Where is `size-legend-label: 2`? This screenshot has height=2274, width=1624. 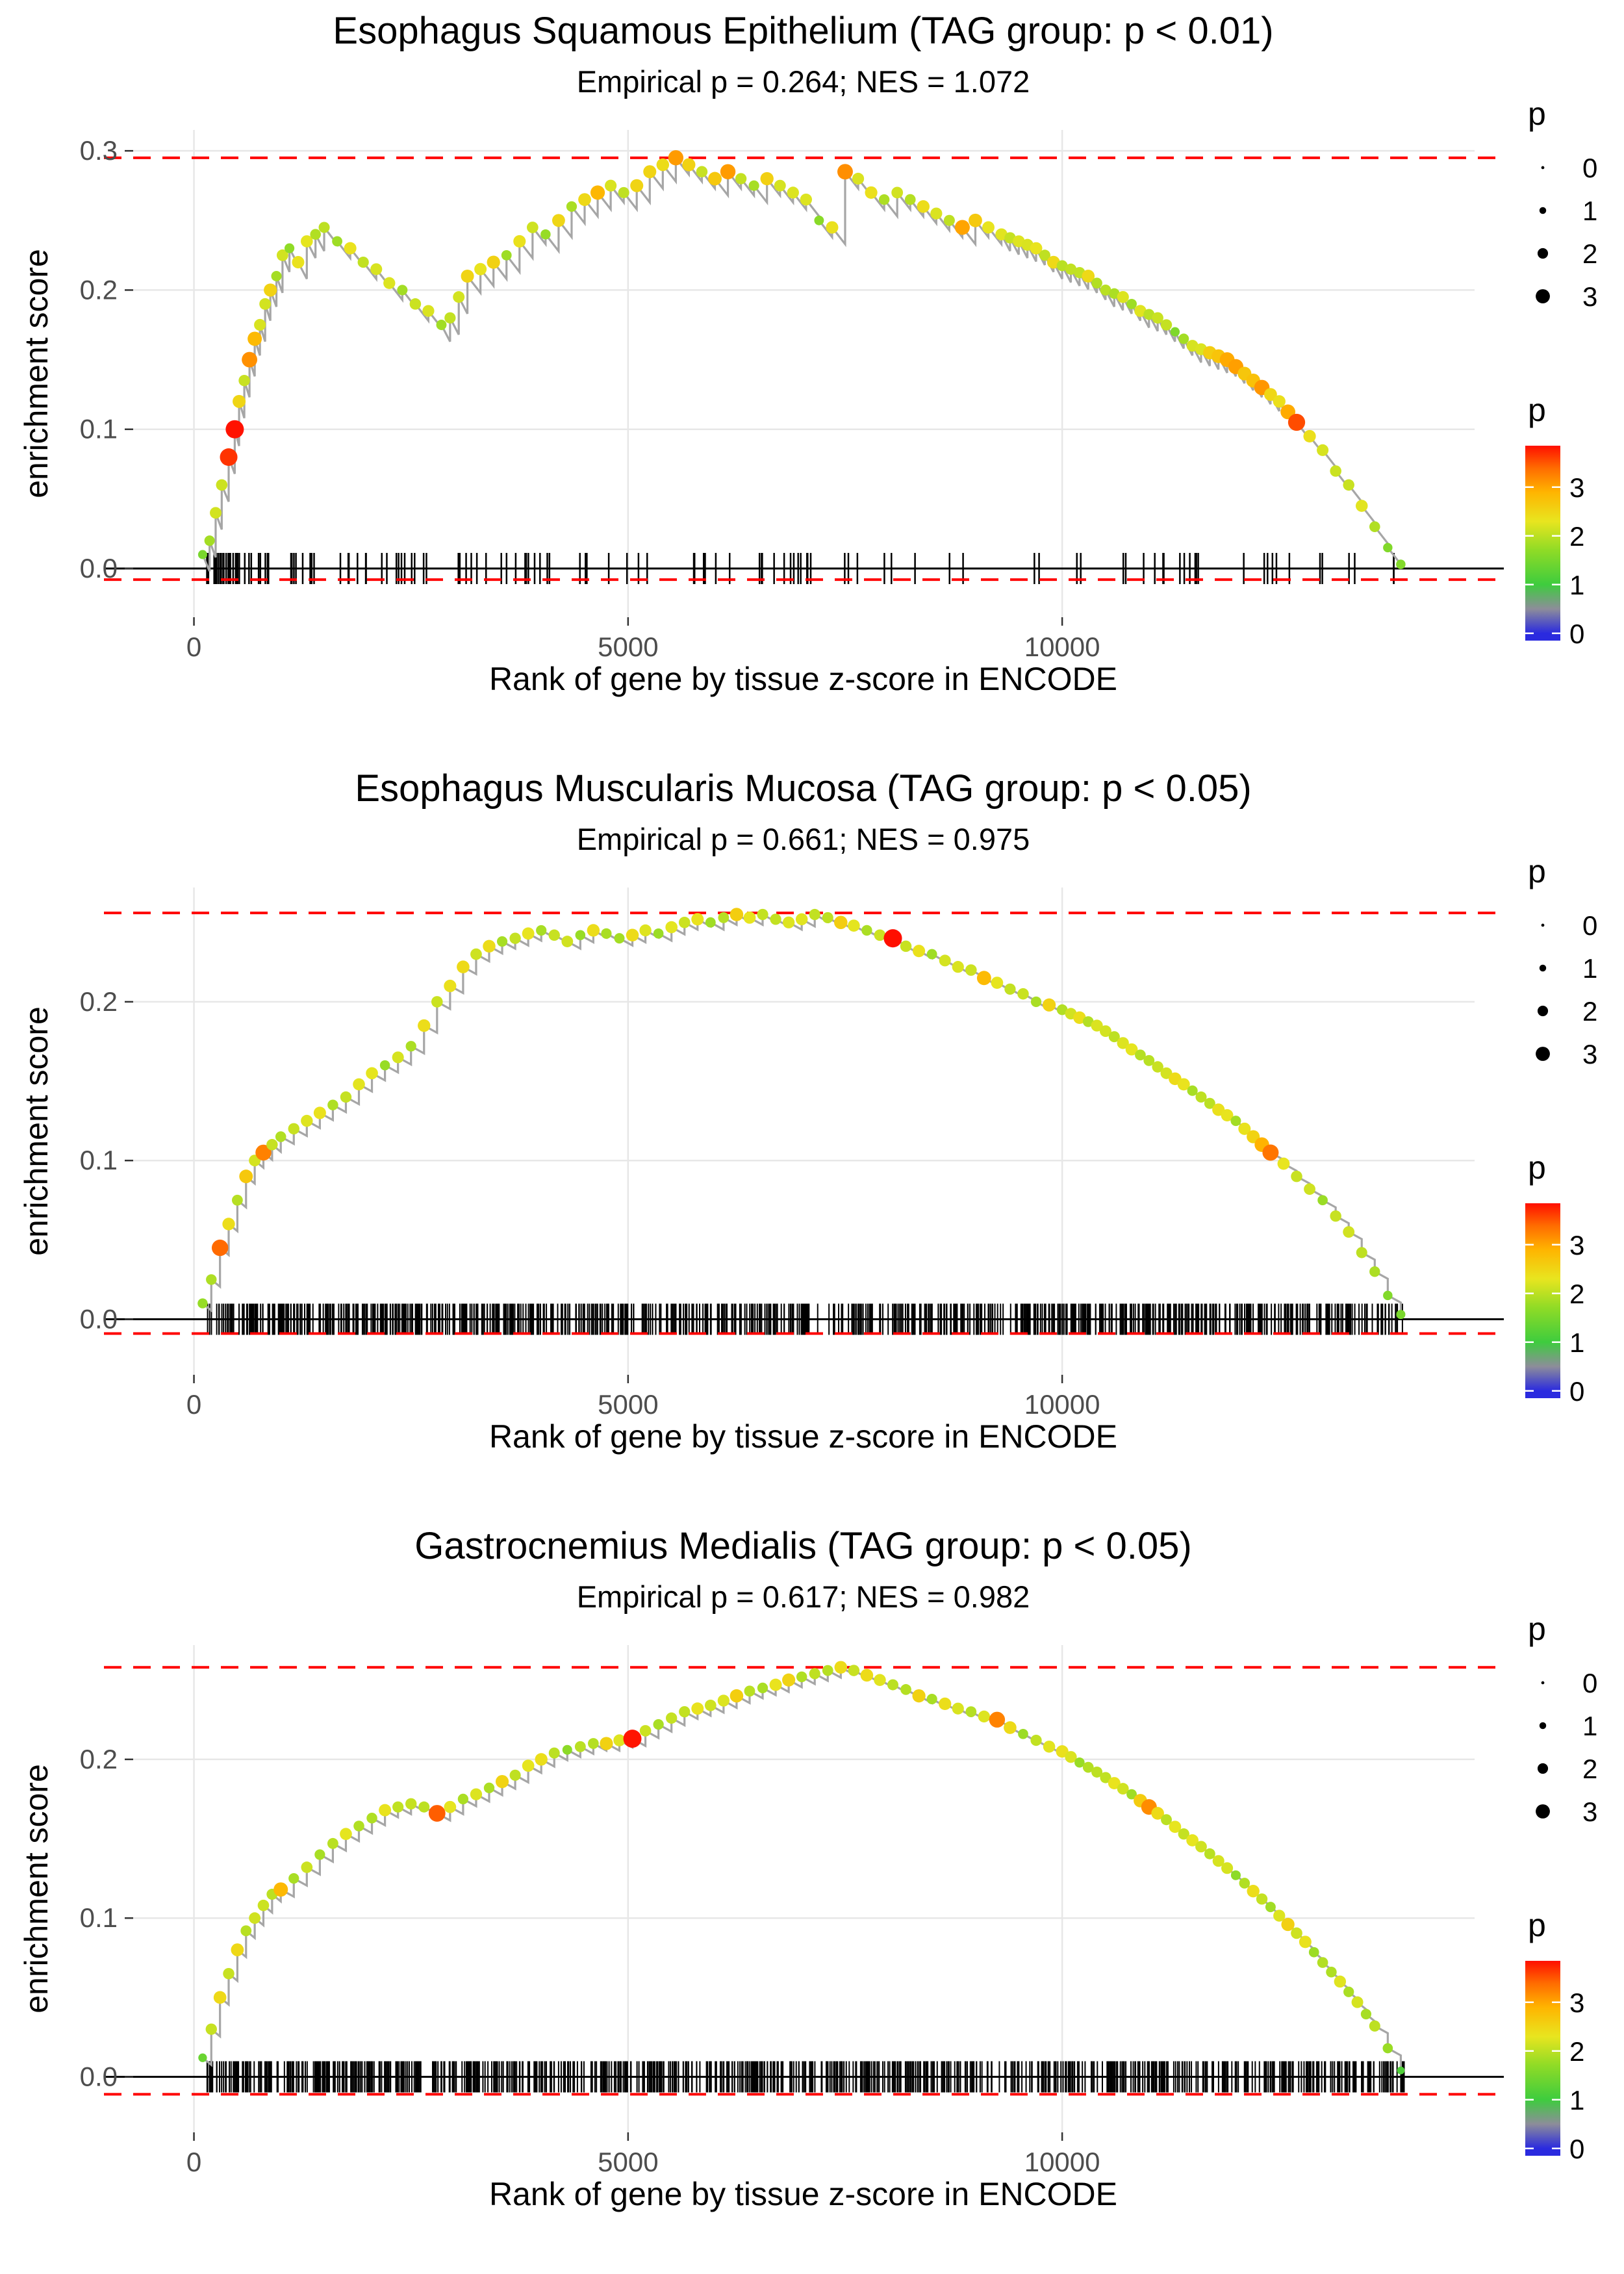
size-legend-label: 2 is located at coordinates (1589, 253).